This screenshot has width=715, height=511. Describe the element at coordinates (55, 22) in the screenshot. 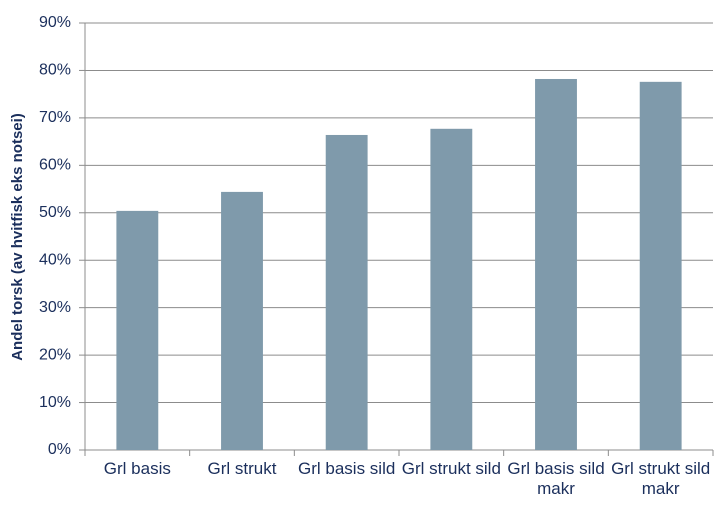

I see `y-tick-label: 90%` at that location.